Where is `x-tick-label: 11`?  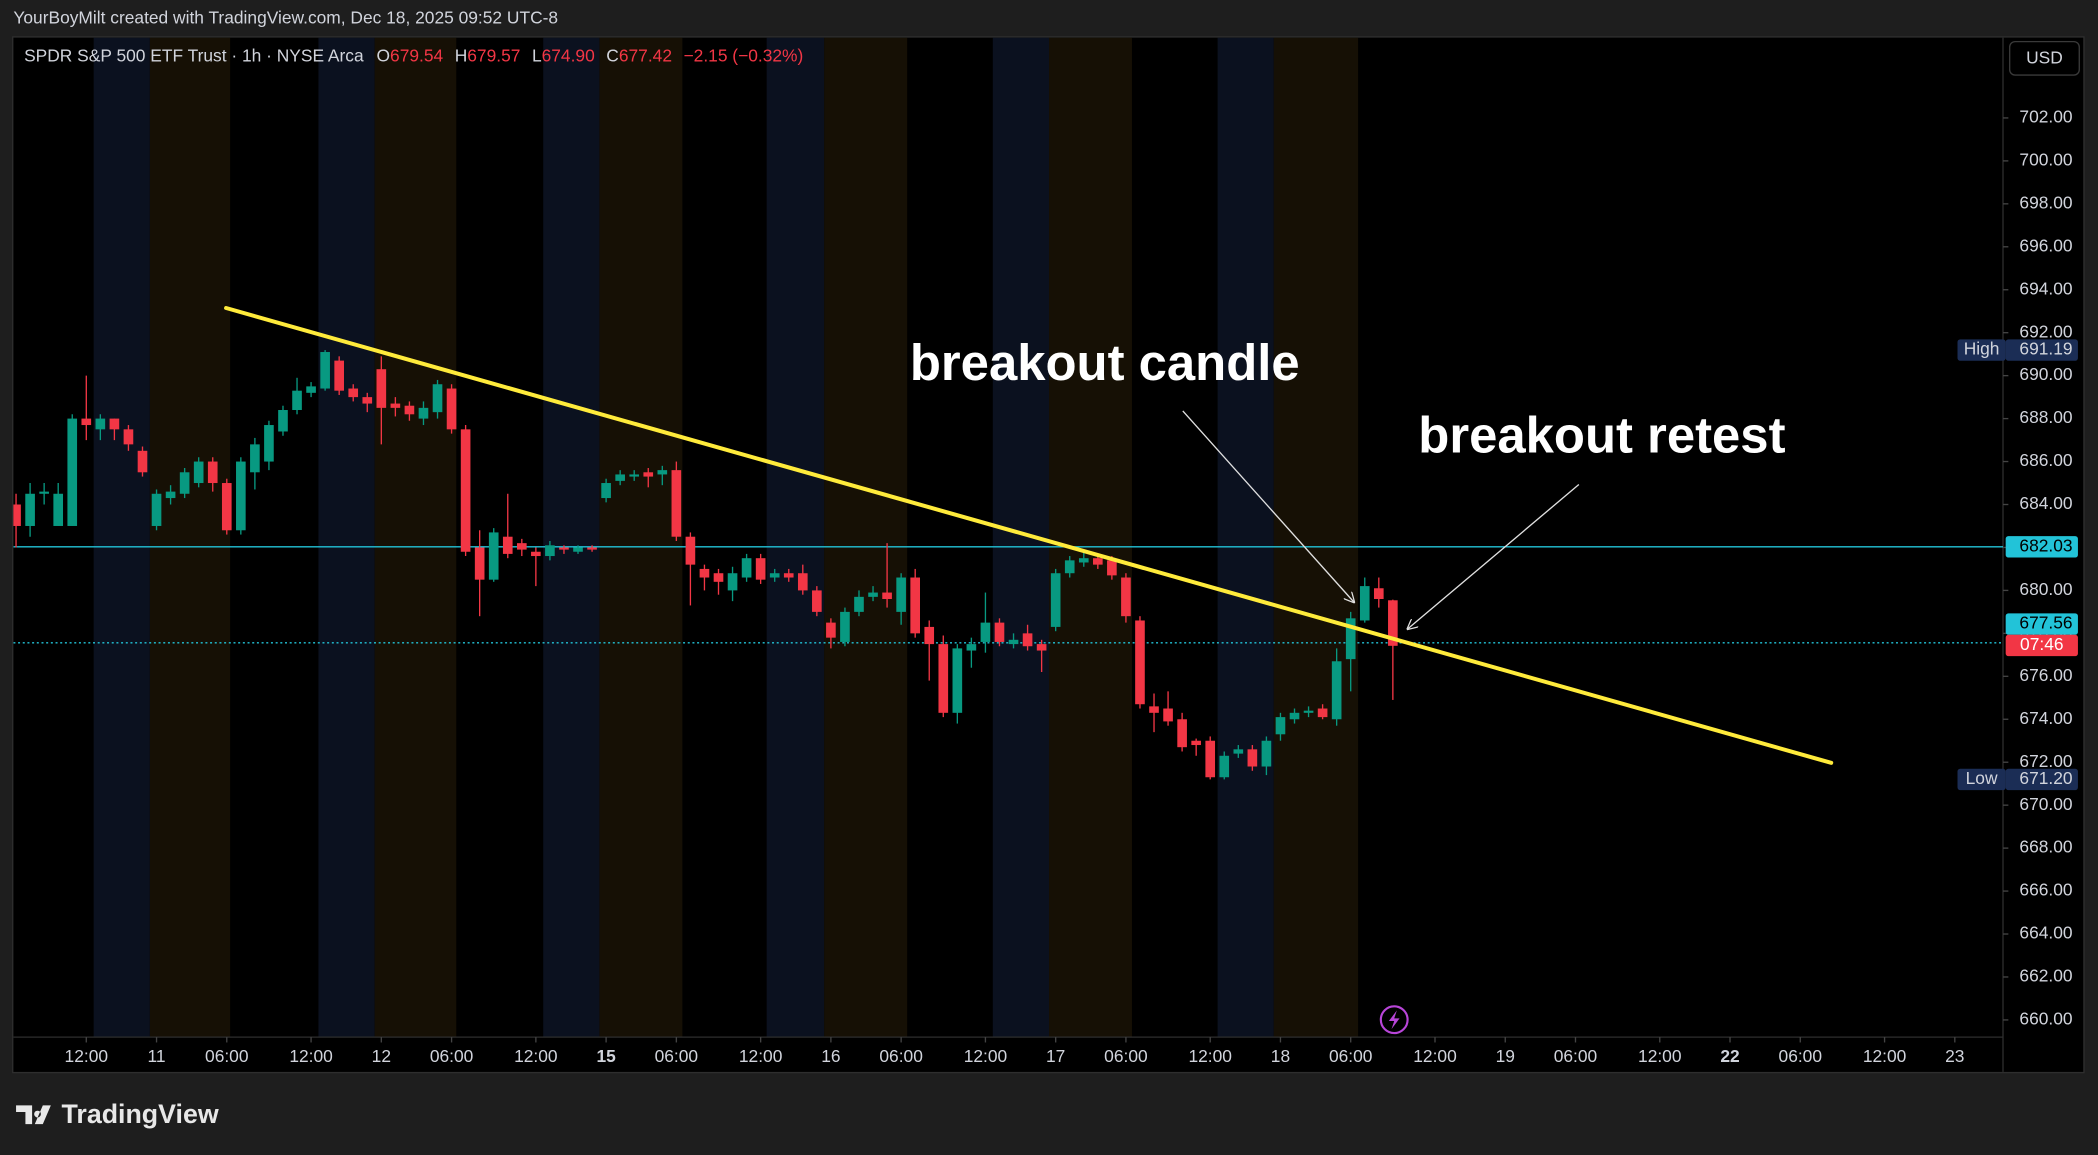 x-tick-label: 11 is located at coordinates (157, 1056).